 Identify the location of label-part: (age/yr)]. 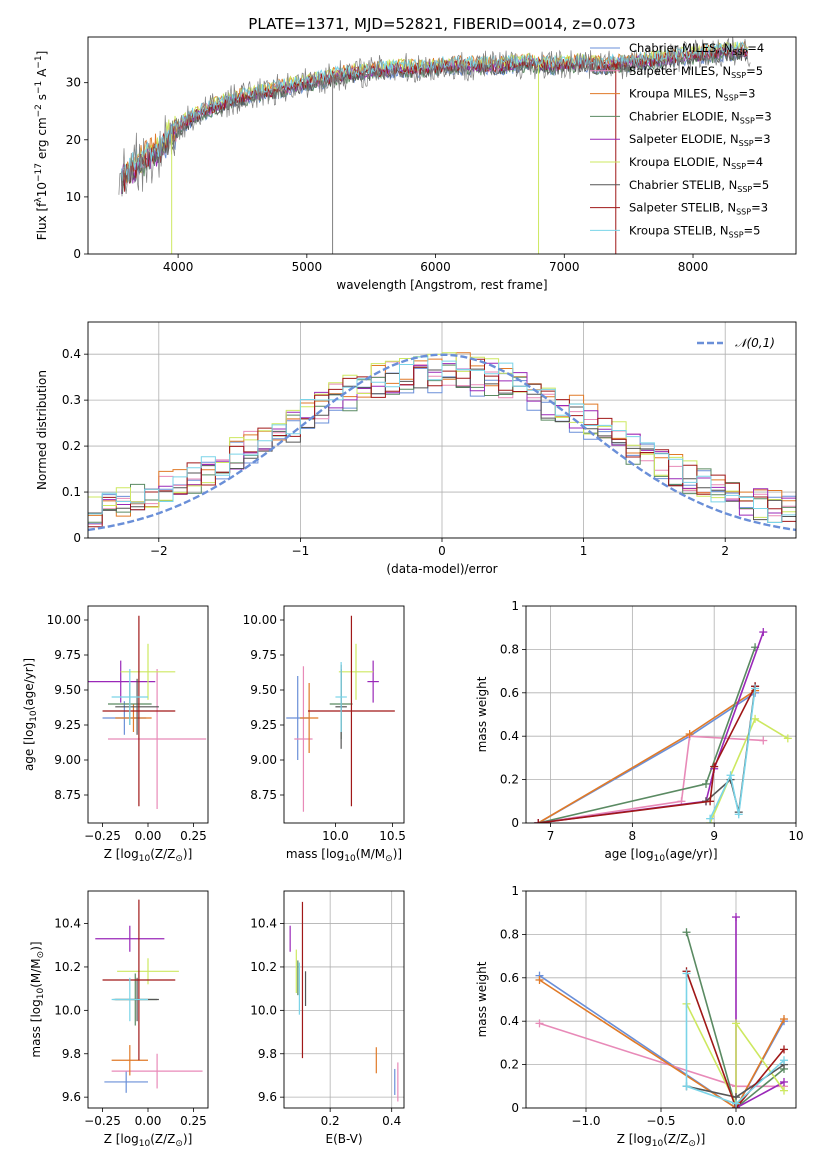
(691, 854).